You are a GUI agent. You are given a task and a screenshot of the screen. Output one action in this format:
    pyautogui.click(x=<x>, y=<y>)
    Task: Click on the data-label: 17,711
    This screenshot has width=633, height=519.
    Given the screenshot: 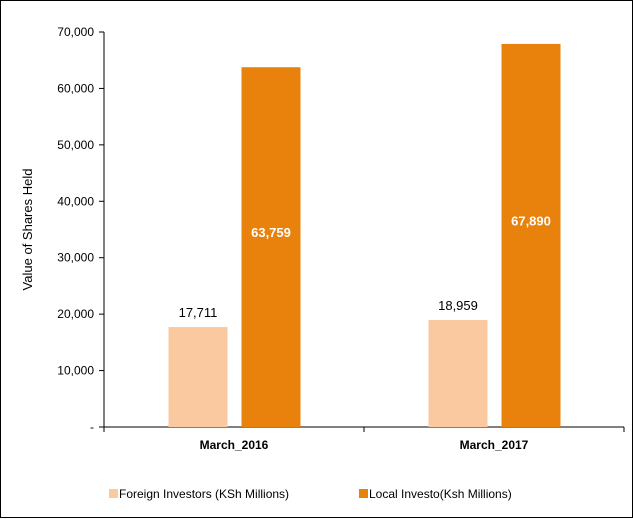 What is the action you would take?
    pyautogui.click(x=198, y=312)
    